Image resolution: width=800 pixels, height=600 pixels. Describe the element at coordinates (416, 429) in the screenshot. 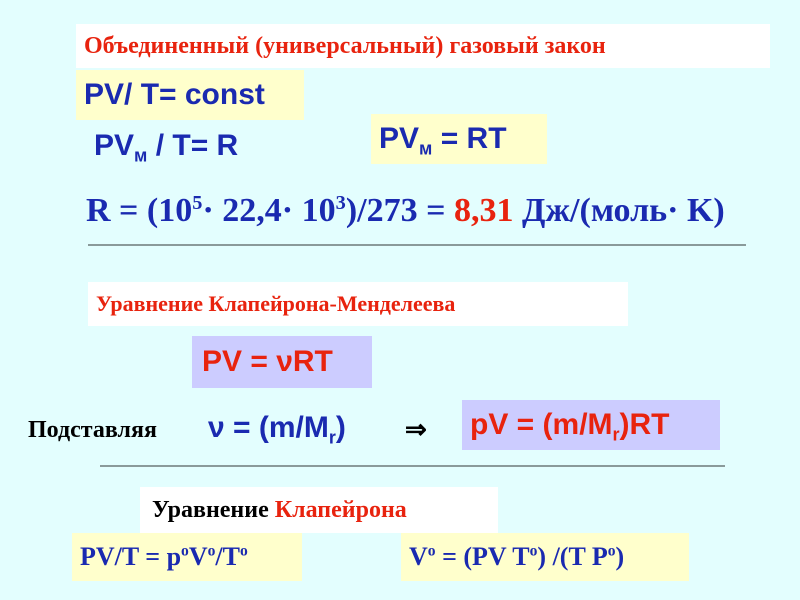

I see `implies-arrow: ⇒` at that location.